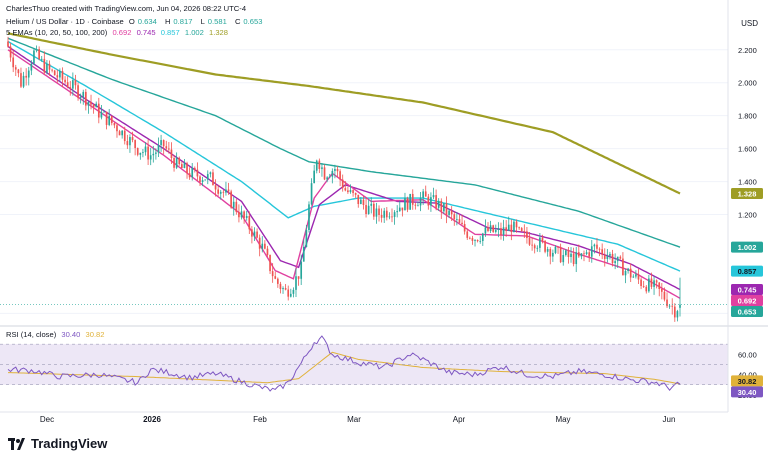 This screenshot has width=768, height=466. I want to click on svg-text: 0.745, so click(747, 290).